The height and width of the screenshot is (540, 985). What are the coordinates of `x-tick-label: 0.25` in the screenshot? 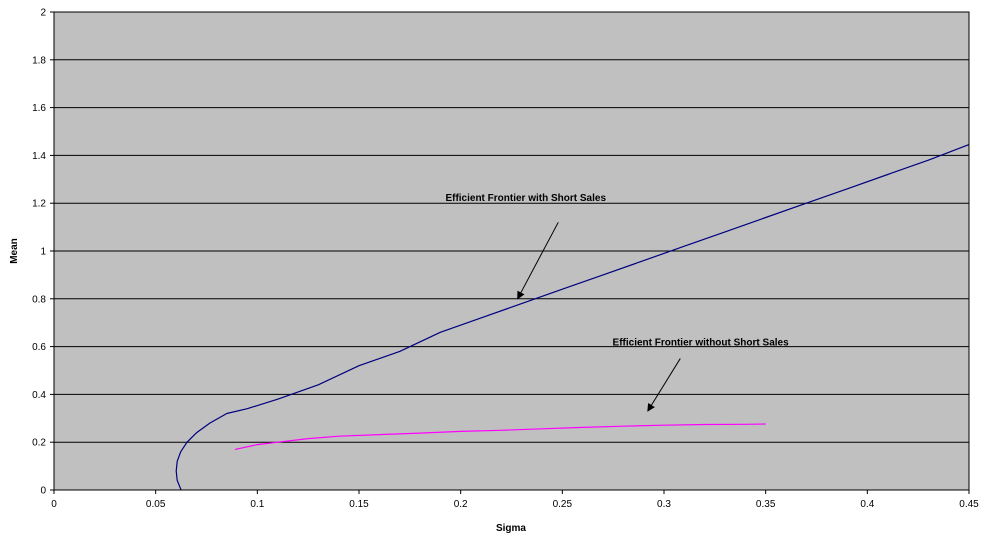 It's located at (563, 504).